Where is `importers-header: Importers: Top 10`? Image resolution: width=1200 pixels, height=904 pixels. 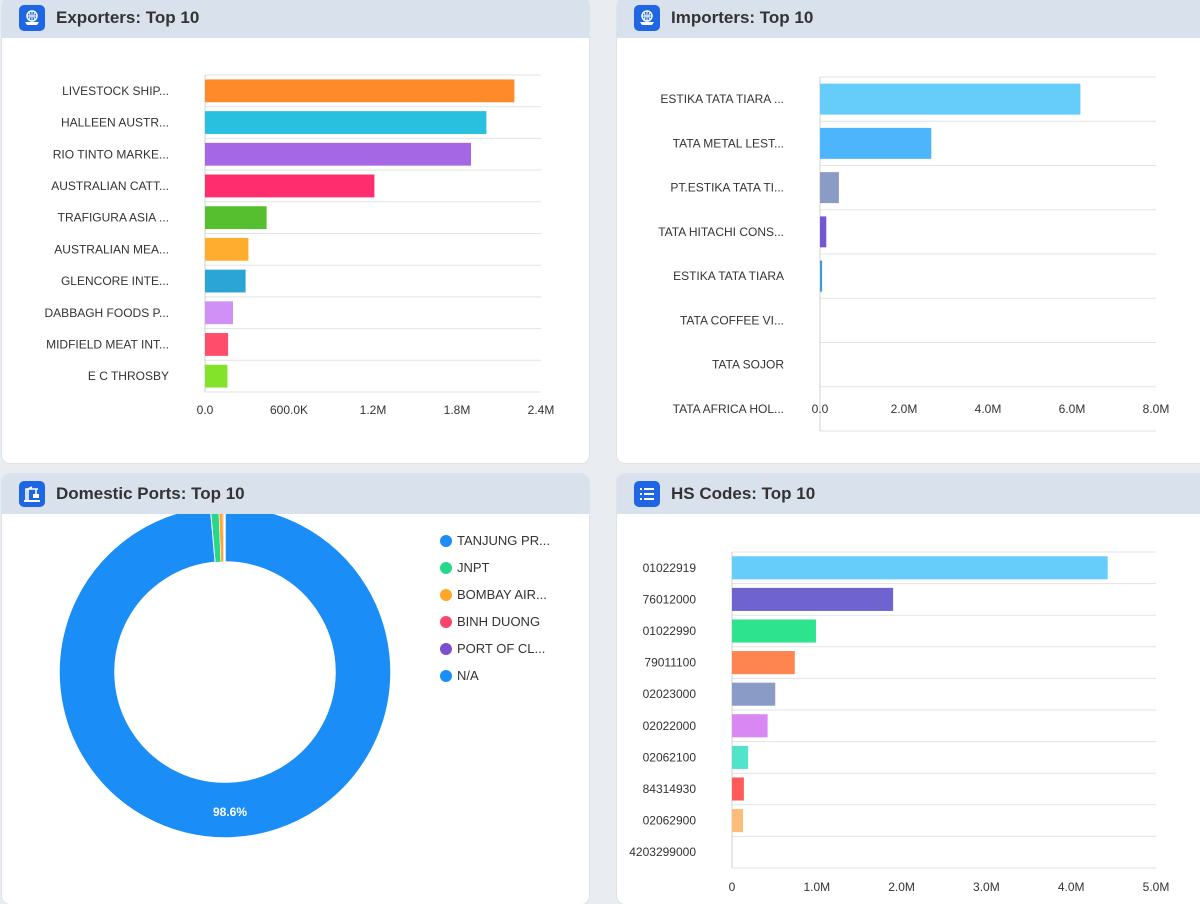
importers-header: Importers: Top 10 is located at coordinates (908, 19).